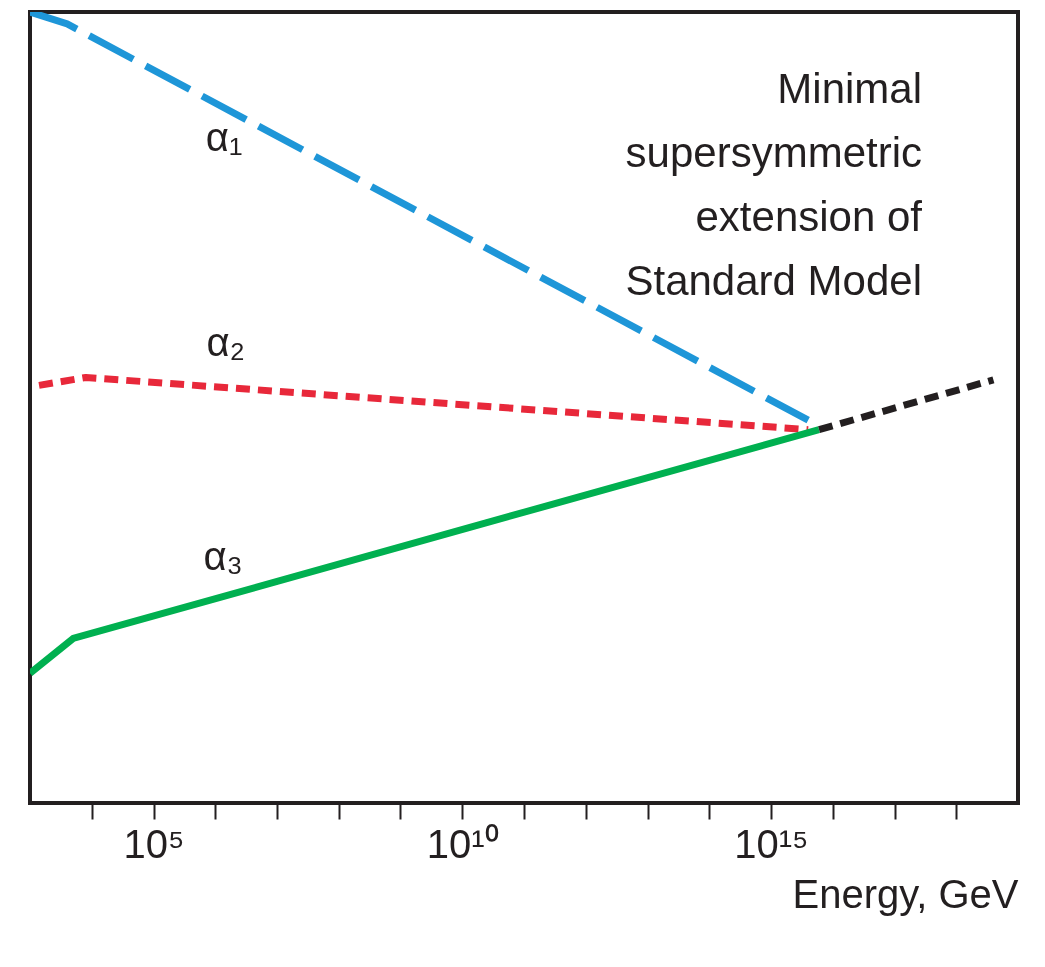  Describe the element at coordinates (462, 843) in the screenshot. I see `x-tick-label: 10¹⁰` at that location.